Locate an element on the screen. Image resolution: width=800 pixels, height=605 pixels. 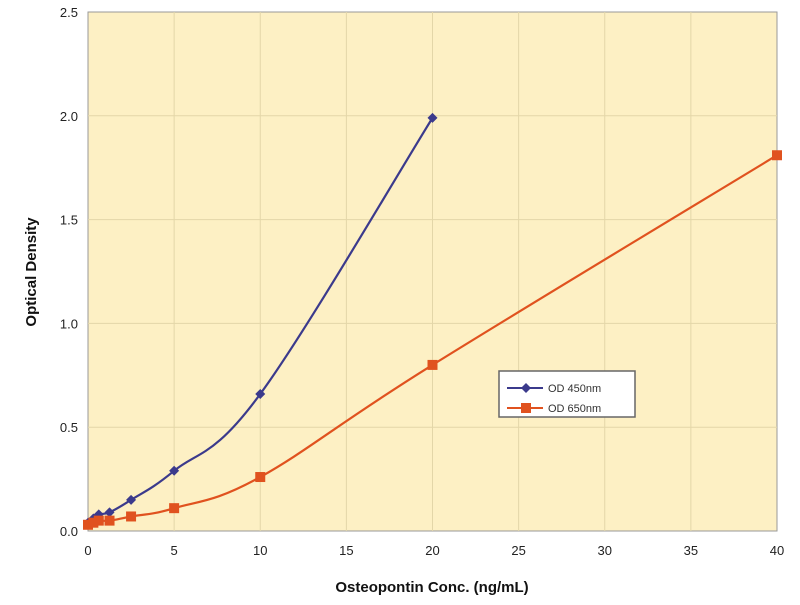
legend-marker-square is located at coordinates (526, 408).